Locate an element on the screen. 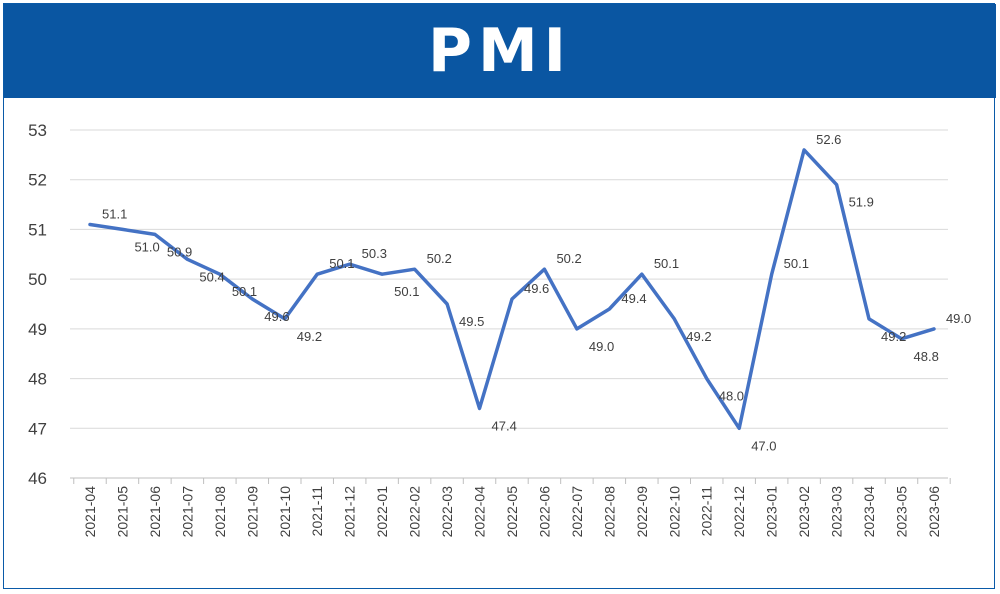 This screenshot has width=1000, height=594. x-tick-label: 2021-06 is located at coordinates (155, 512).